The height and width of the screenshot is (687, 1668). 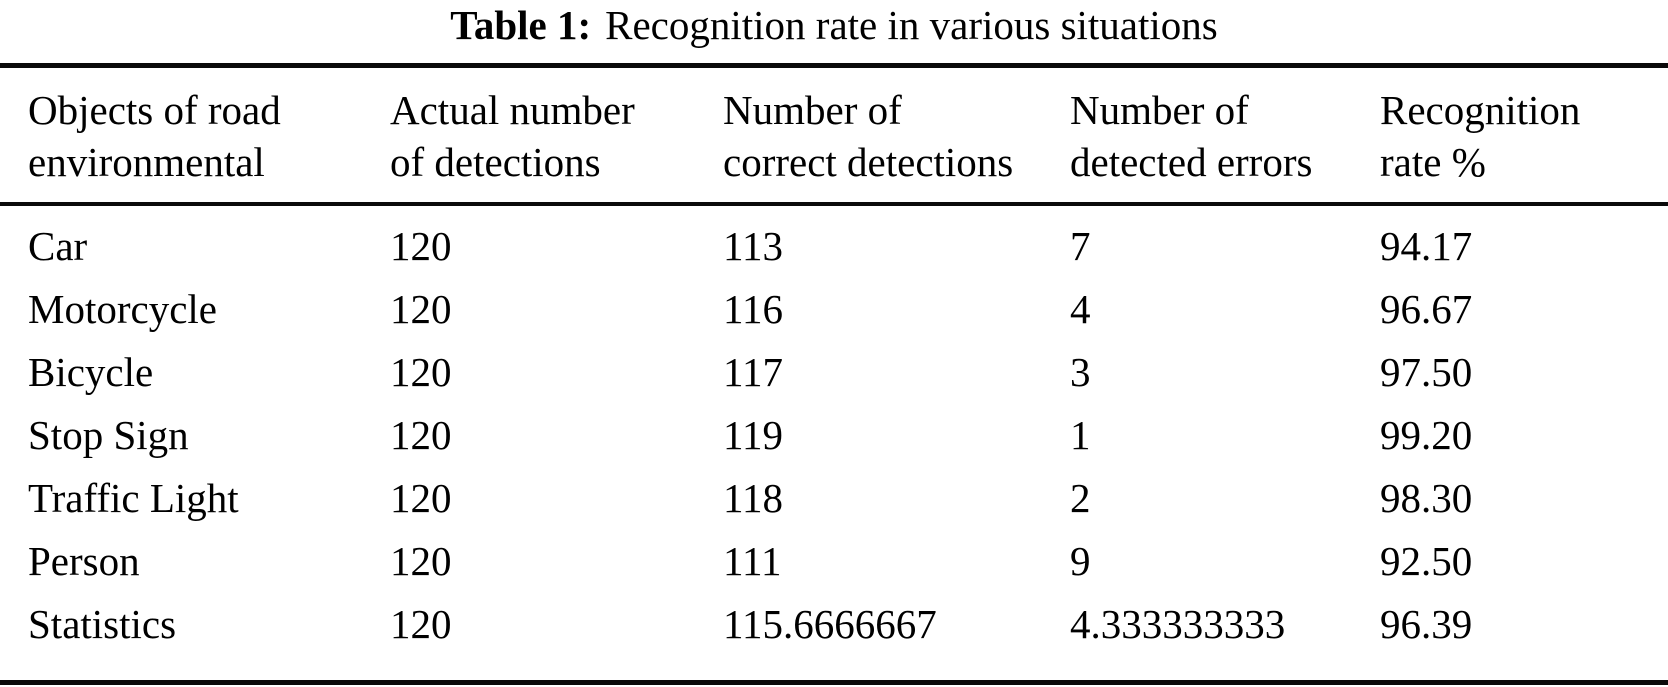 What do you see at coordinates (1524, 135) in the screenshot?
I see `column-header-recognition-rate: Recognition rate %` at bounding box center [1524, 135].